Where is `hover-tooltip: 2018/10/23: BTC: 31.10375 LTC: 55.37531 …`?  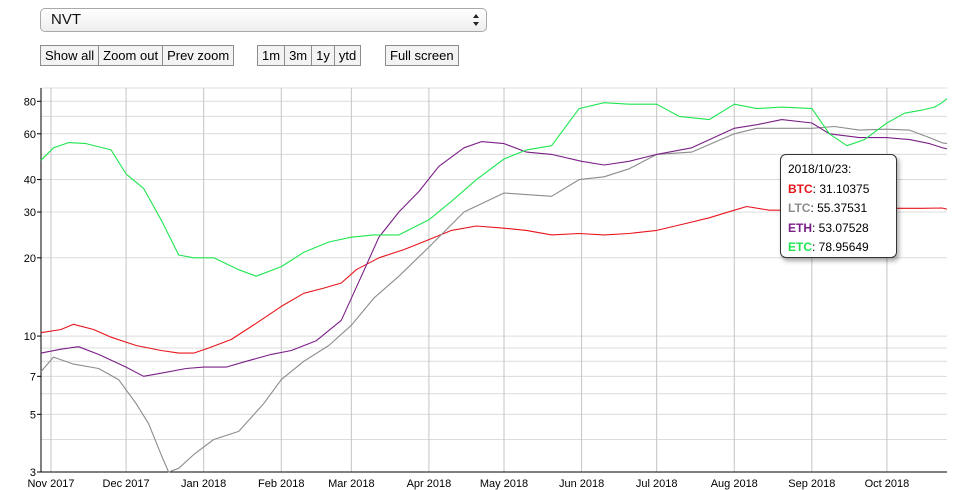
hover-tooltip: 2018/10/23: BTC: 31.10375 LTC: 55.37531 … is located at coordinates (838, 206).